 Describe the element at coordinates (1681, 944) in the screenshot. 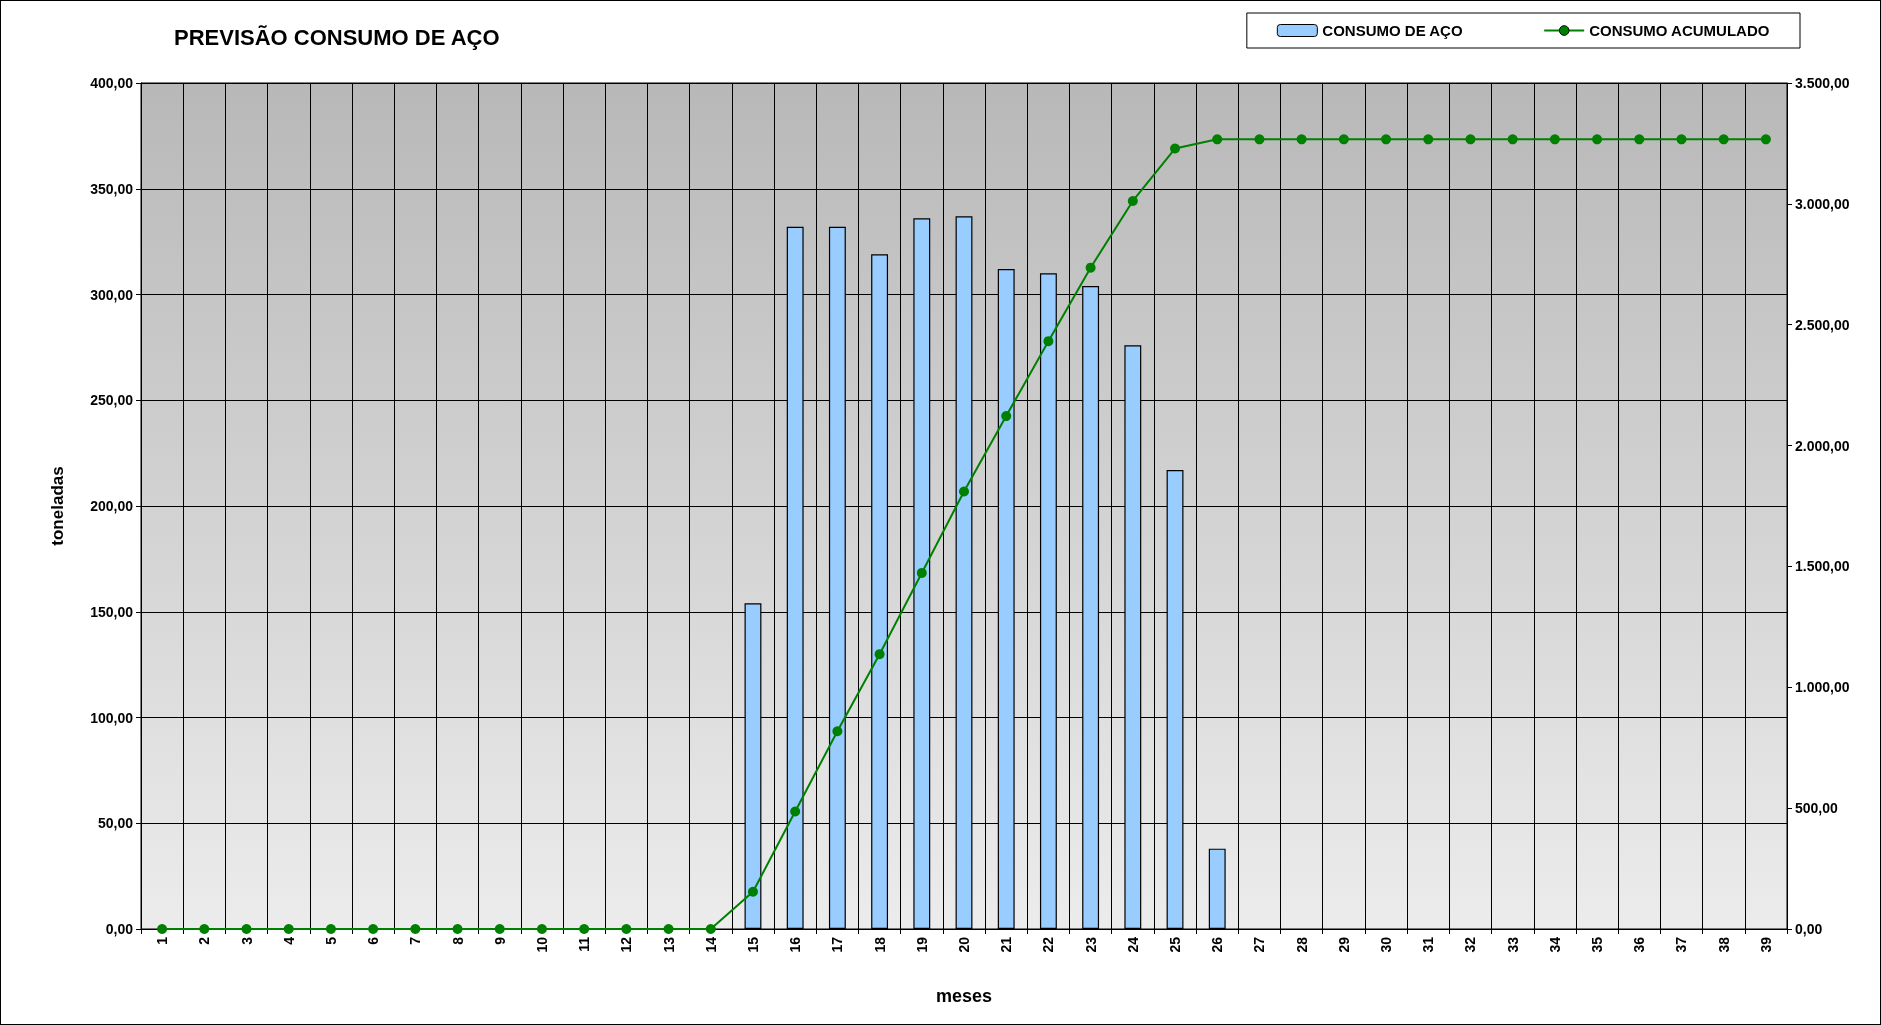

I see `x-tick-label: 37` at that location.